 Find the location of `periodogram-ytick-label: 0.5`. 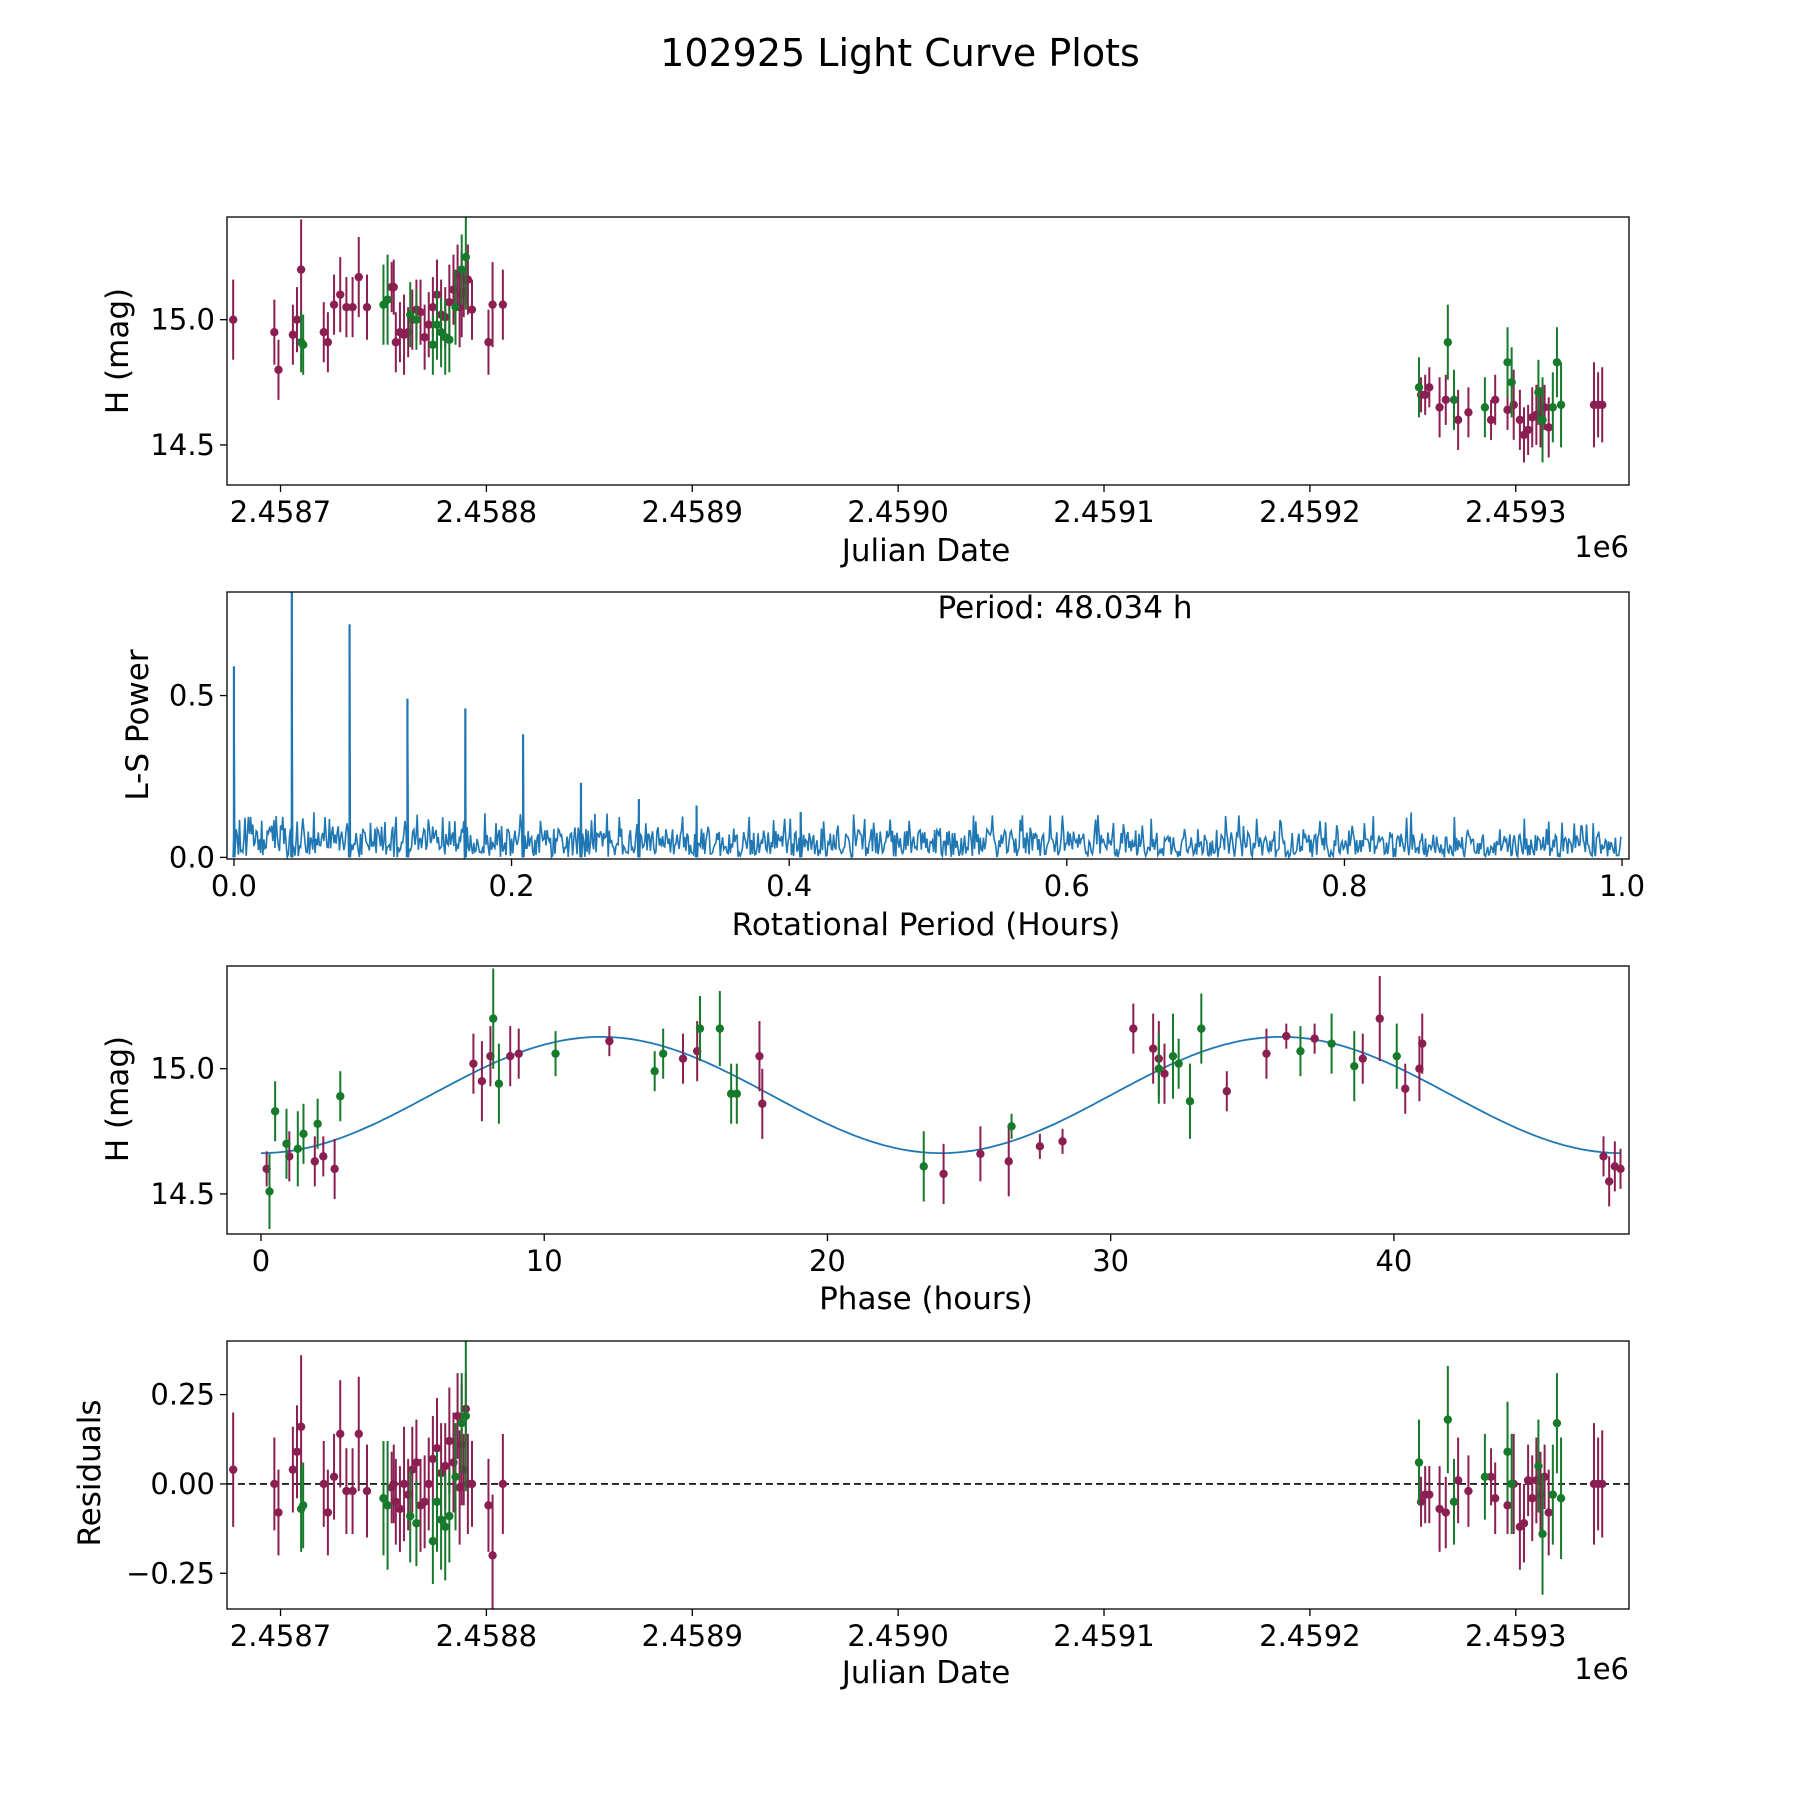

periodogram-ytick-label: 0.5 is located at coordinates (192, 696).